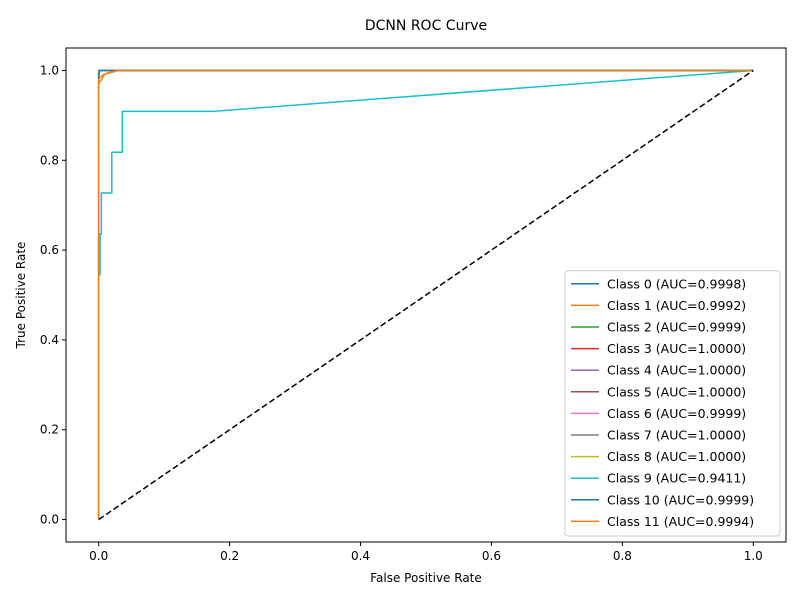 This screenshot has height=600, width=800. What do you see at coordinates (49, 520) in the screenshot?
I see `y-tick-label: 0.0` at bounding box center [49, 520].